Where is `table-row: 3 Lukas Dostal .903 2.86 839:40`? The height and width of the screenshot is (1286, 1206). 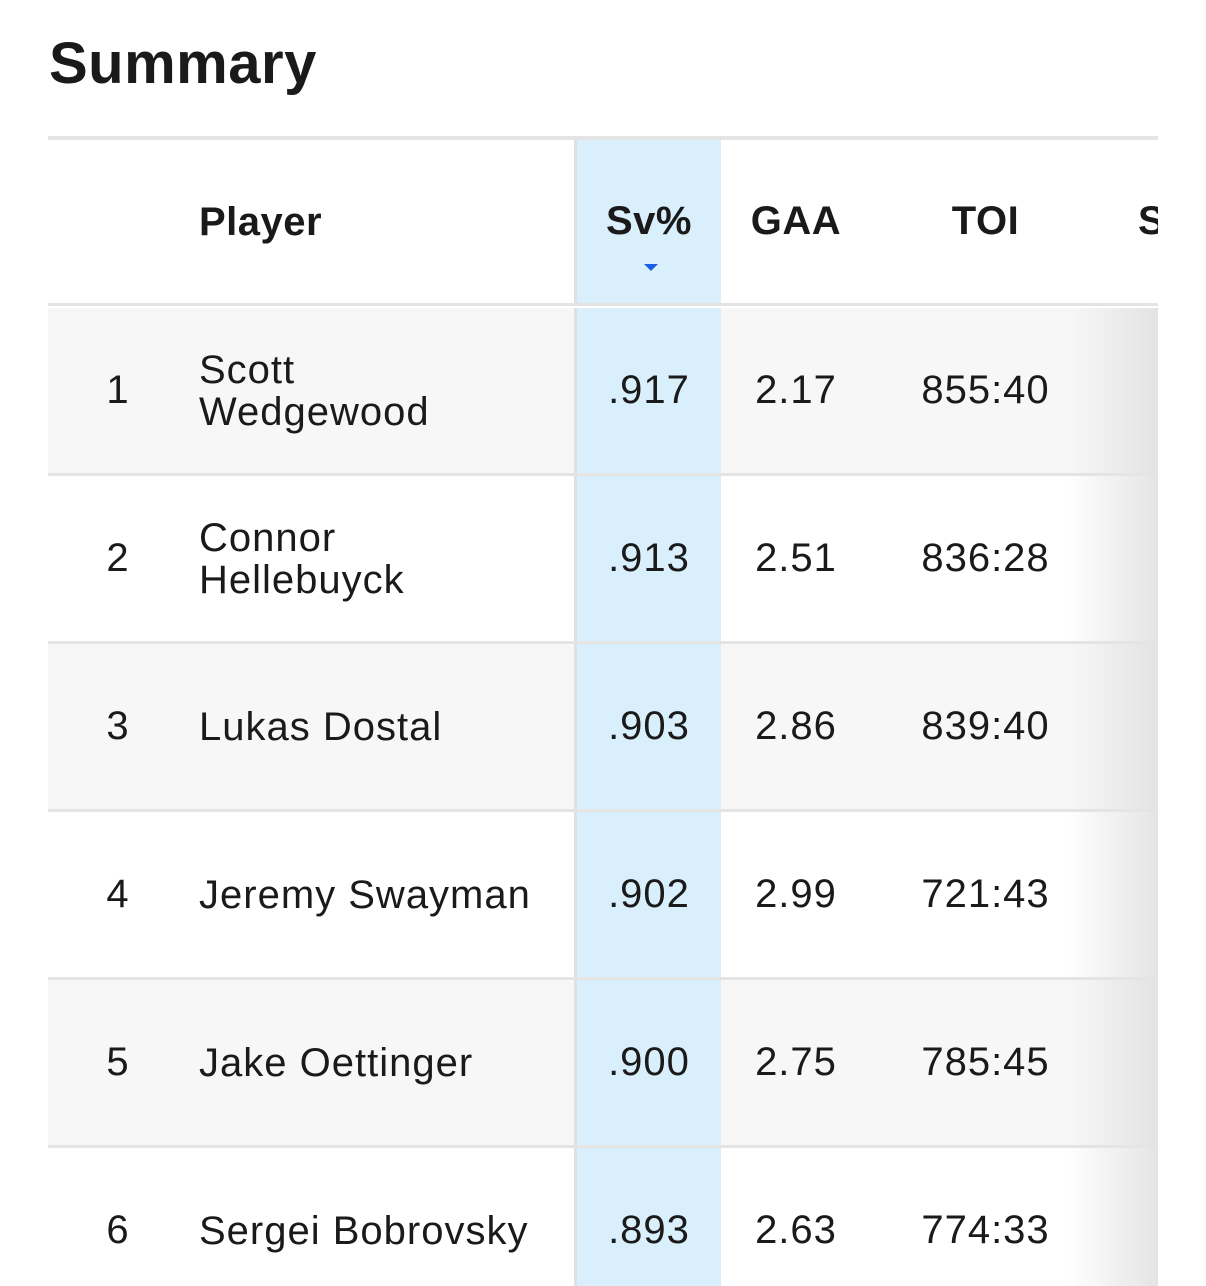 table-row: 3 Lukas Dostal .903 2.86 839:40 is located at coordinates (603, 728).